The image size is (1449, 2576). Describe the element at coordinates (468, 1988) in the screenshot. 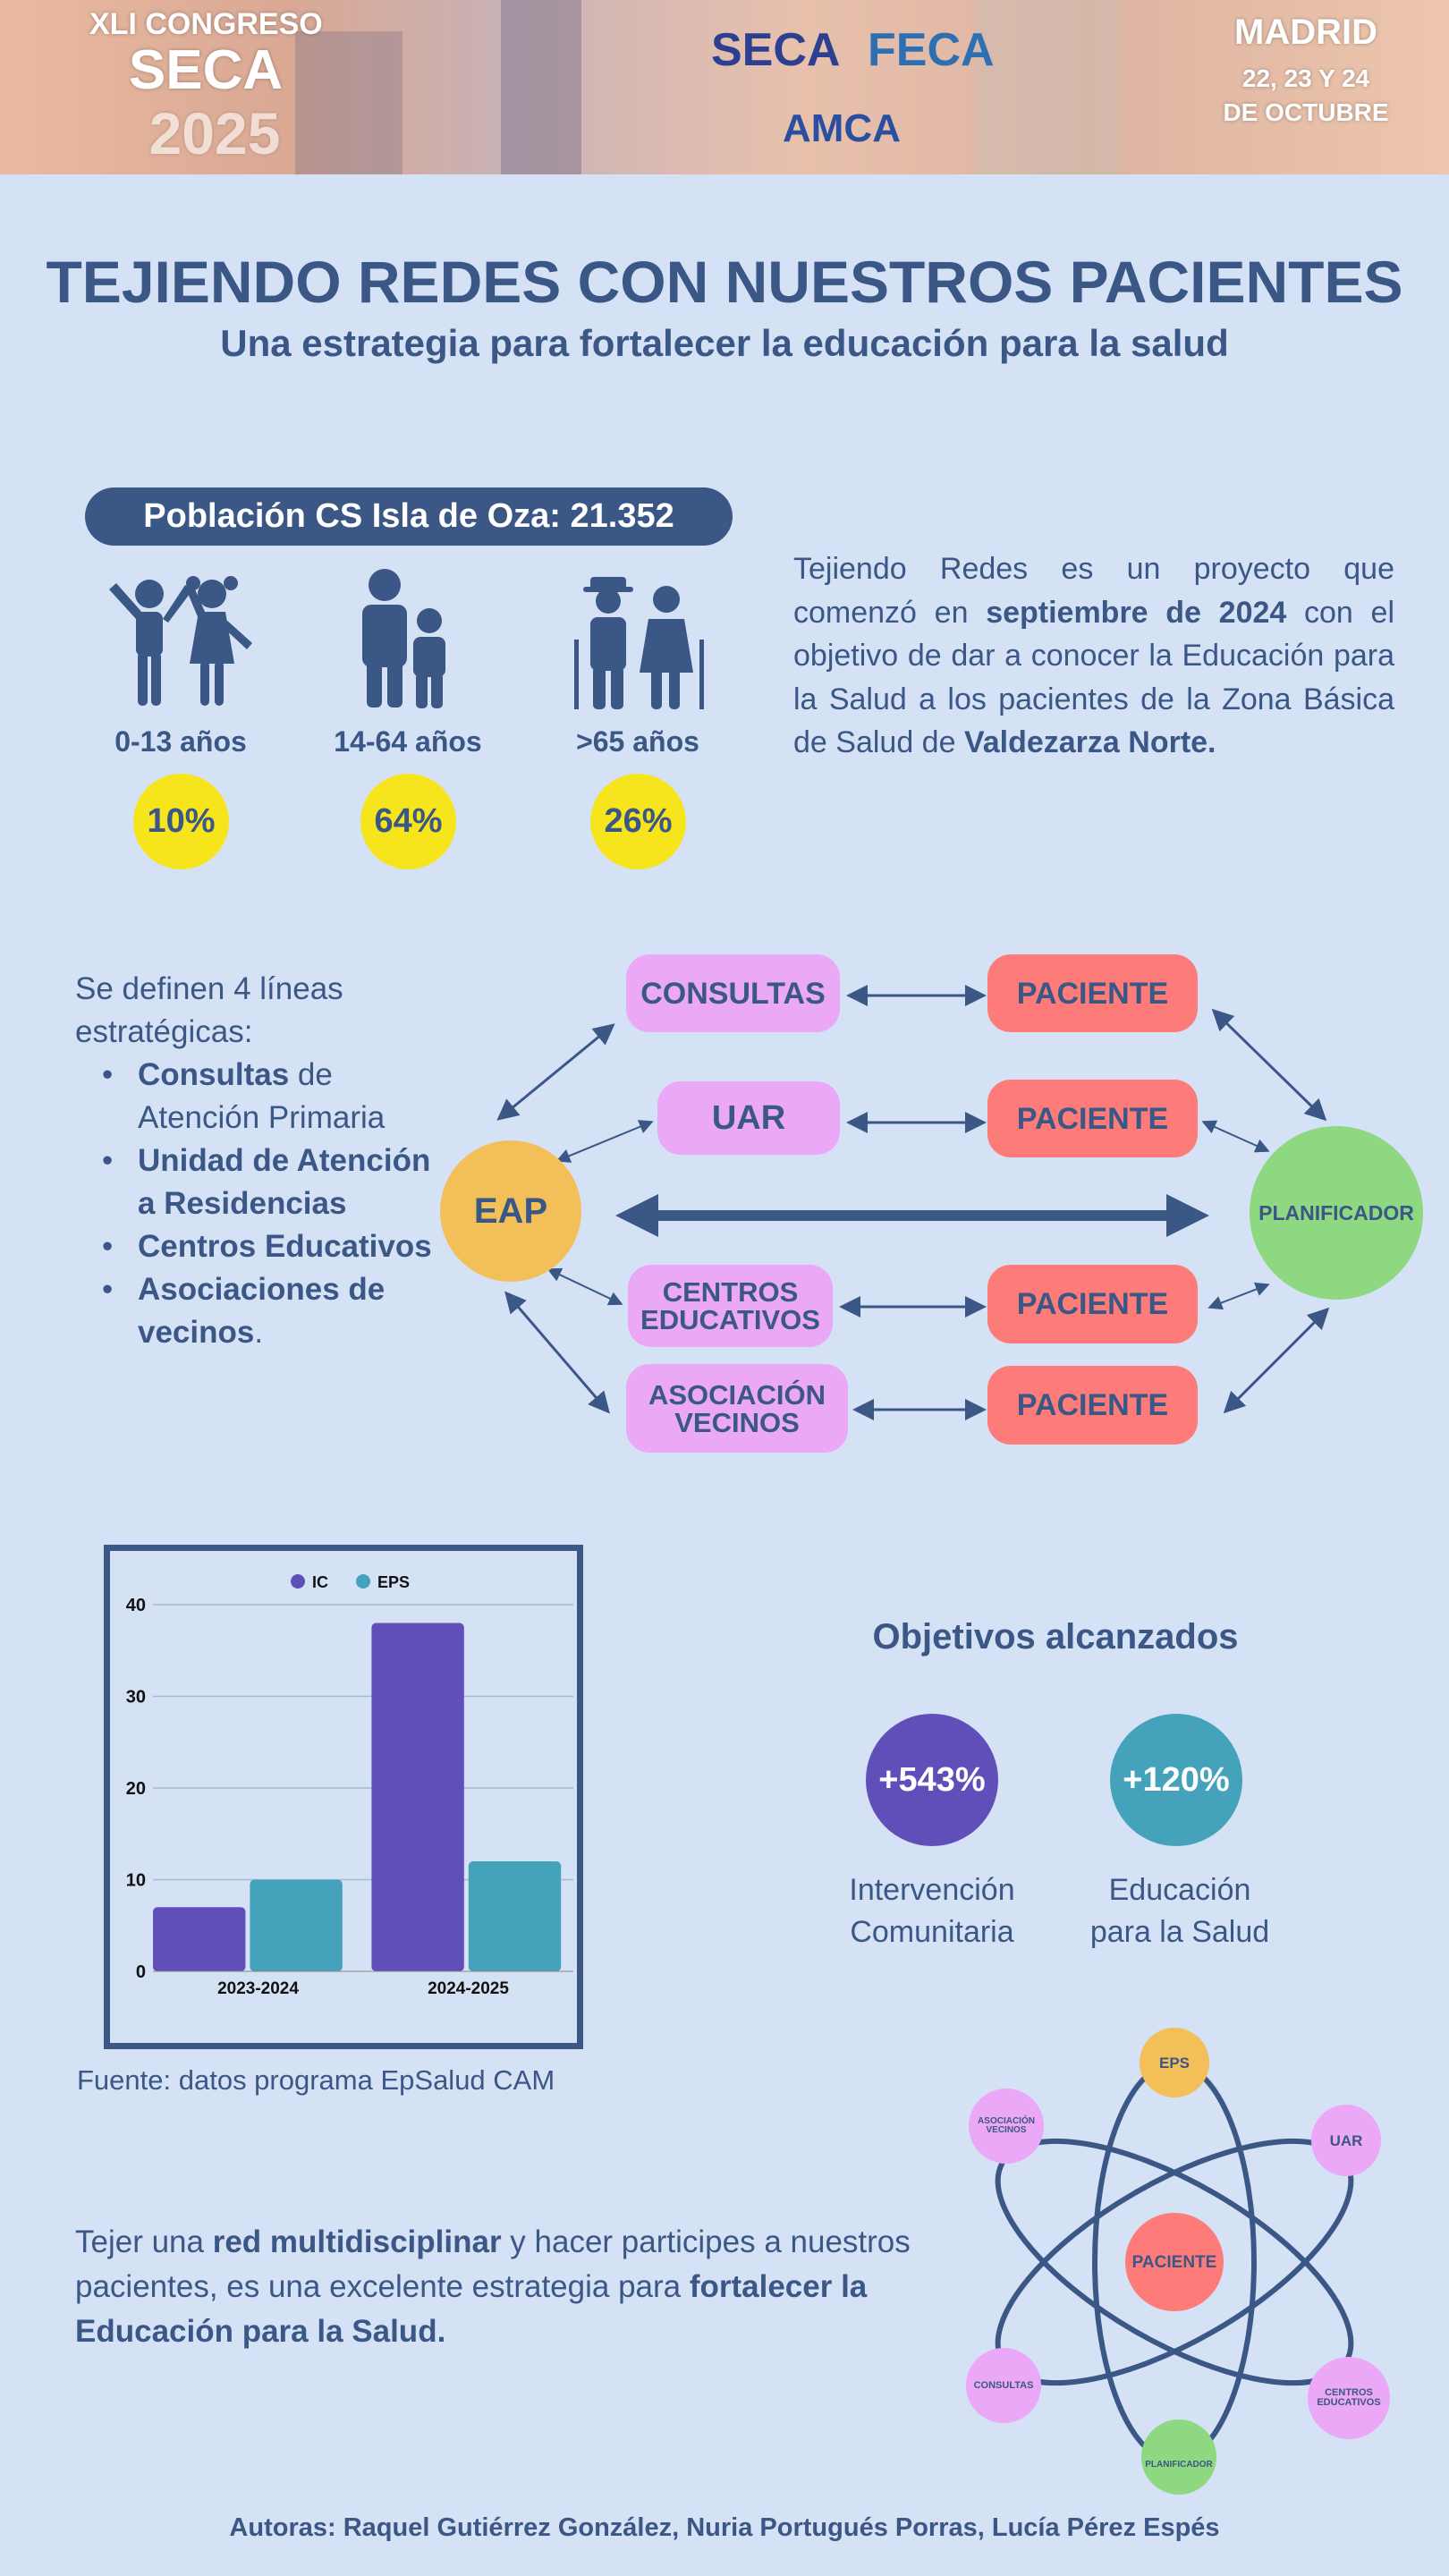

I see `x-tick-label: 2024-2025` at that location.